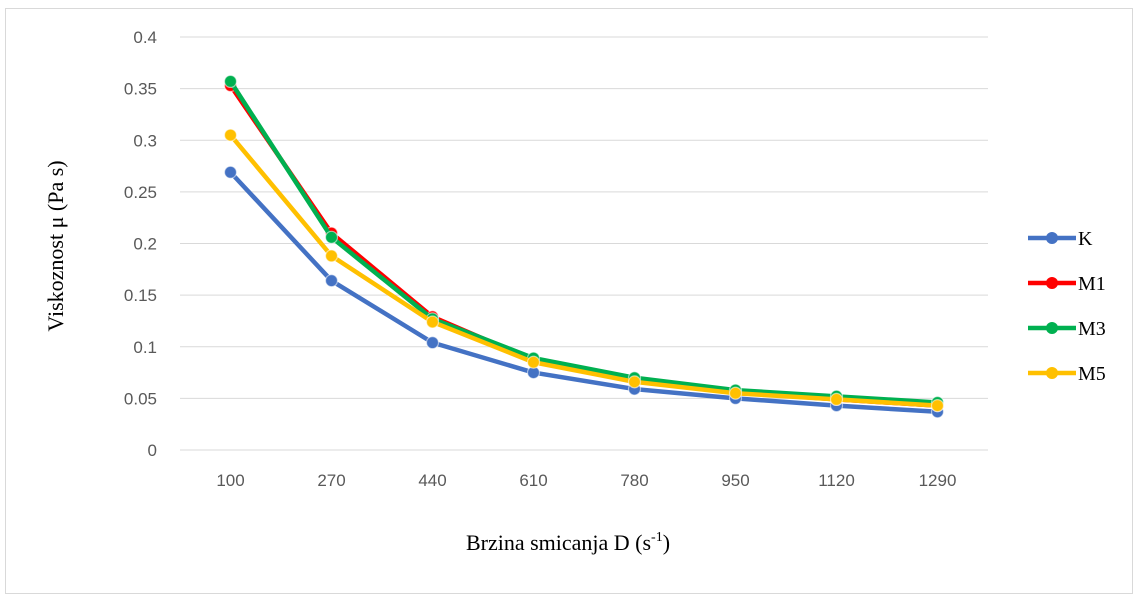 This screenshot has width=1140, height=596. Describe the element at coordinates (1092, 284) in the screenshot. I see `legend-label: M1` at that location.